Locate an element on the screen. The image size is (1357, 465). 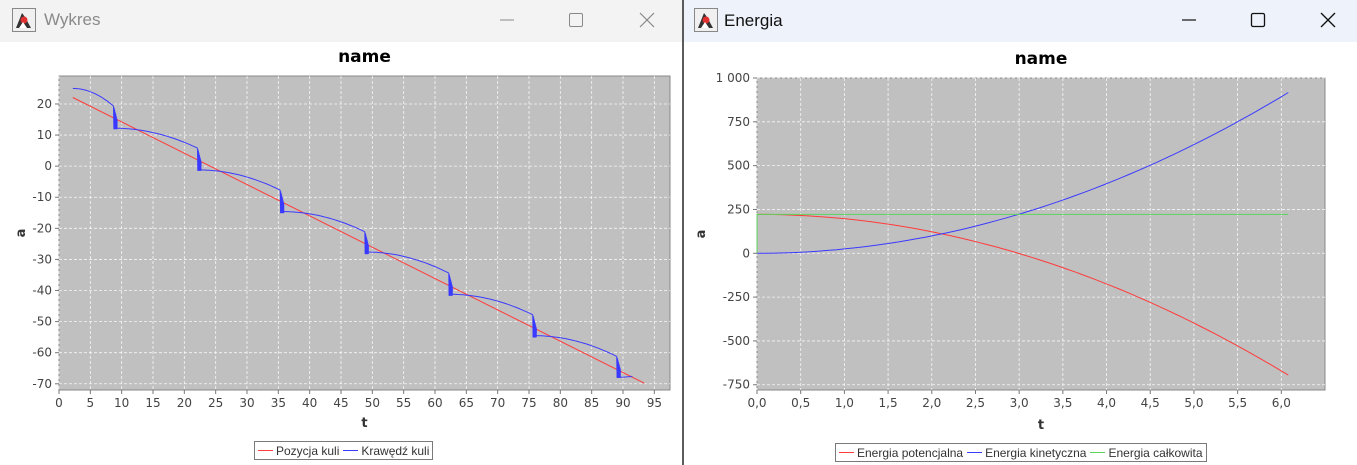
x-tick-label: 30 is located at coordinates (246, 403).